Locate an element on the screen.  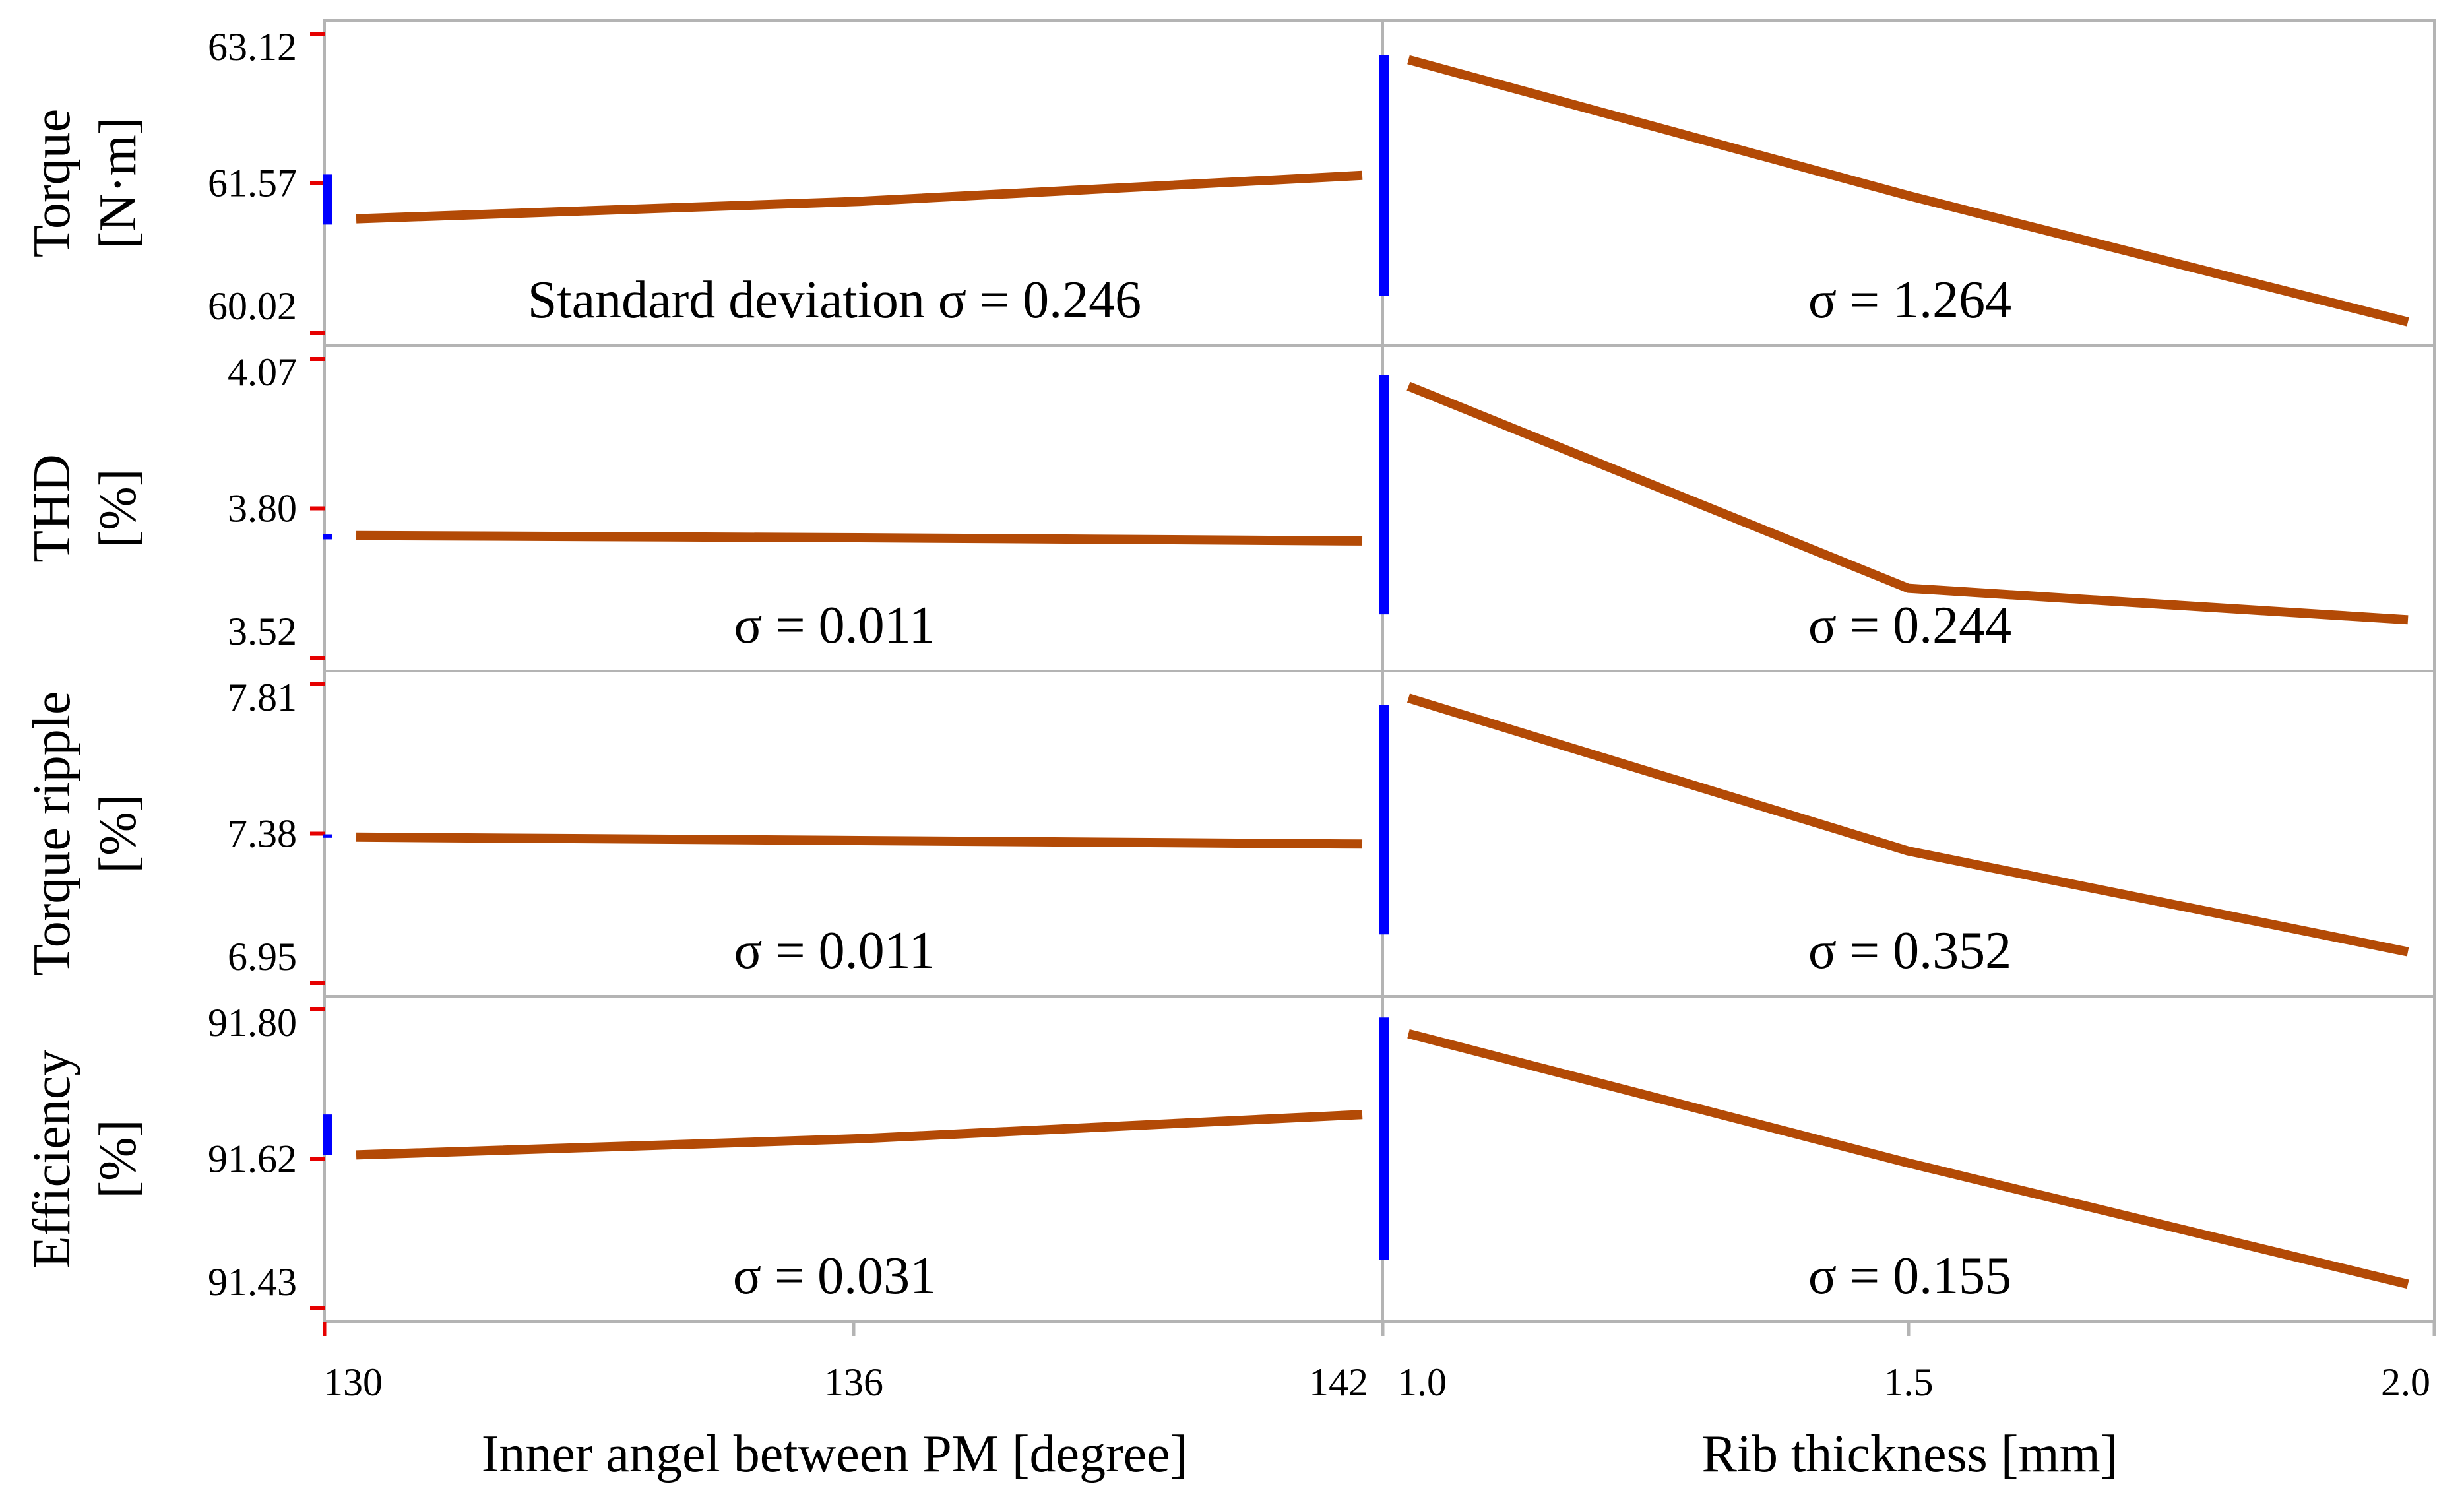
y-tick-label: 91.62 is located at coordinates (252, 1159).